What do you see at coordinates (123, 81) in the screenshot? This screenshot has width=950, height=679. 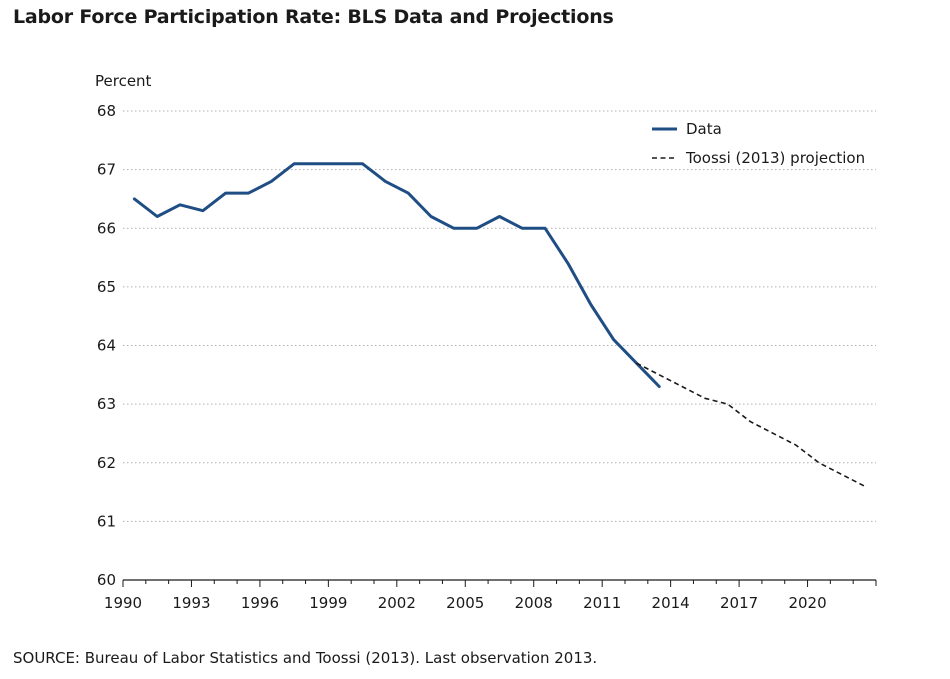 I see `y-axis-label: Percent` at bounding box center [123, 81].